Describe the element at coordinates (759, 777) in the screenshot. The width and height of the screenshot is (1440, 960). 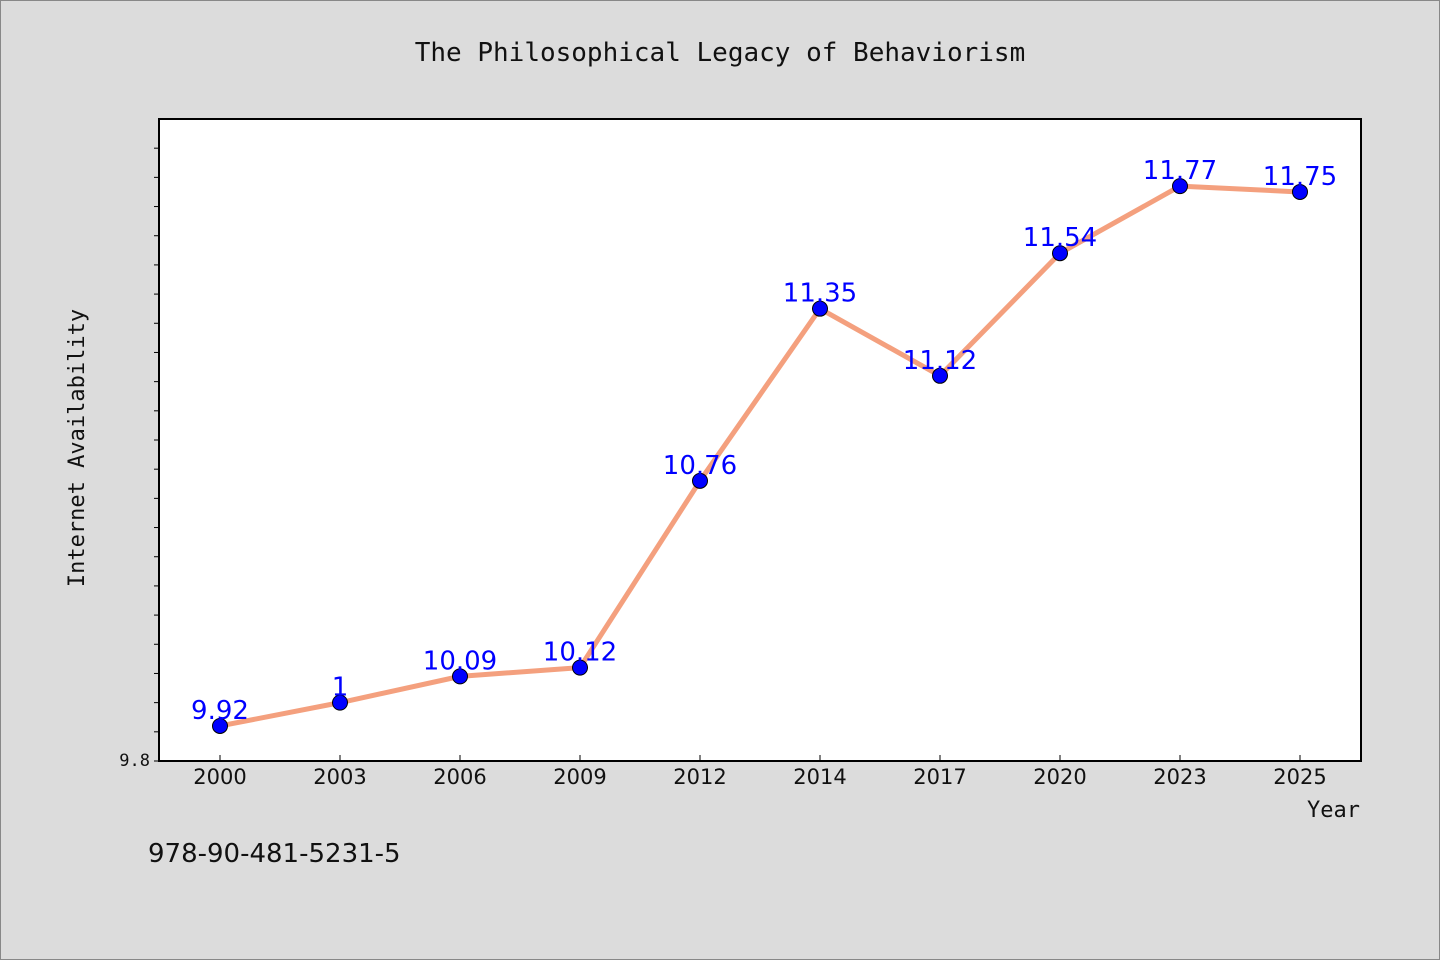
I see `x-tick-labels: 2000 2003 2006 2009 2012 2014 2017 2020 2023 2025` at that location.